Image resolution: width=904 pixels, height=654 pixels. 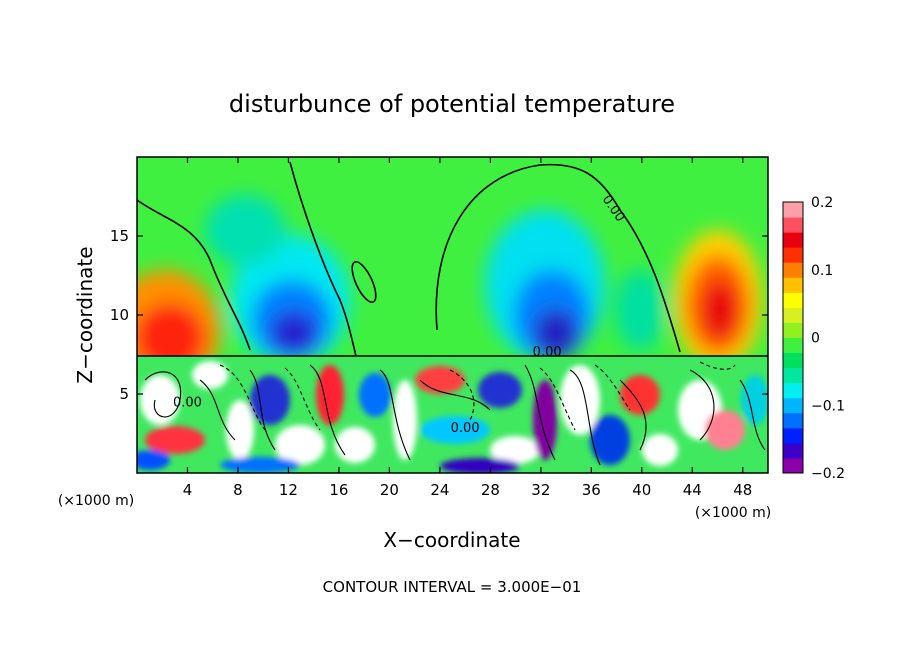 I want to click on colorbar-tick-label: 0, so click(x=815, y=339).